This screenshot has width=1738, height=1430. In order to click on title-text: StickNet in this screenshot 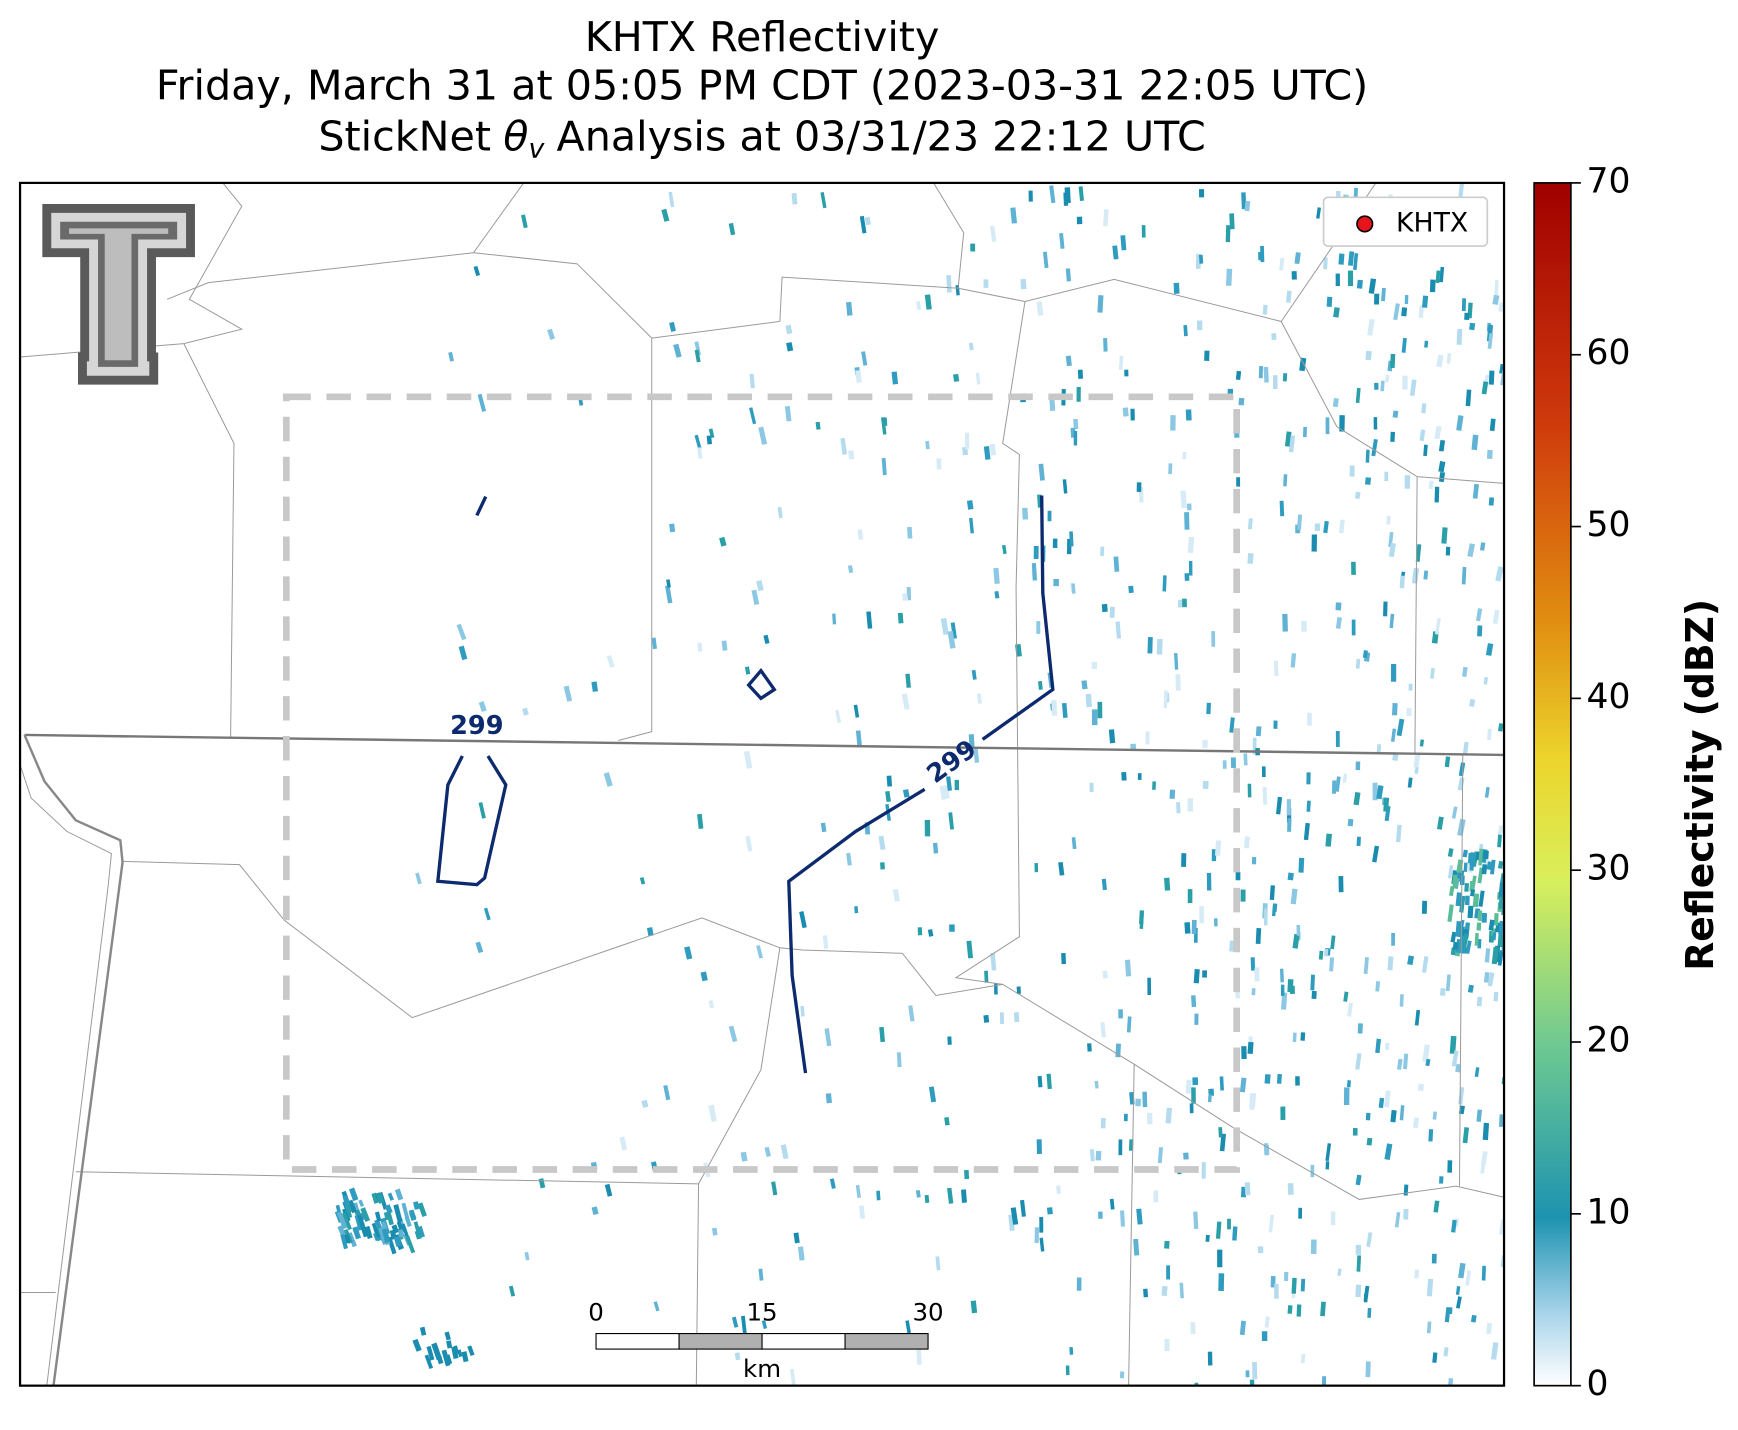, I will do `click(404, 137)`.